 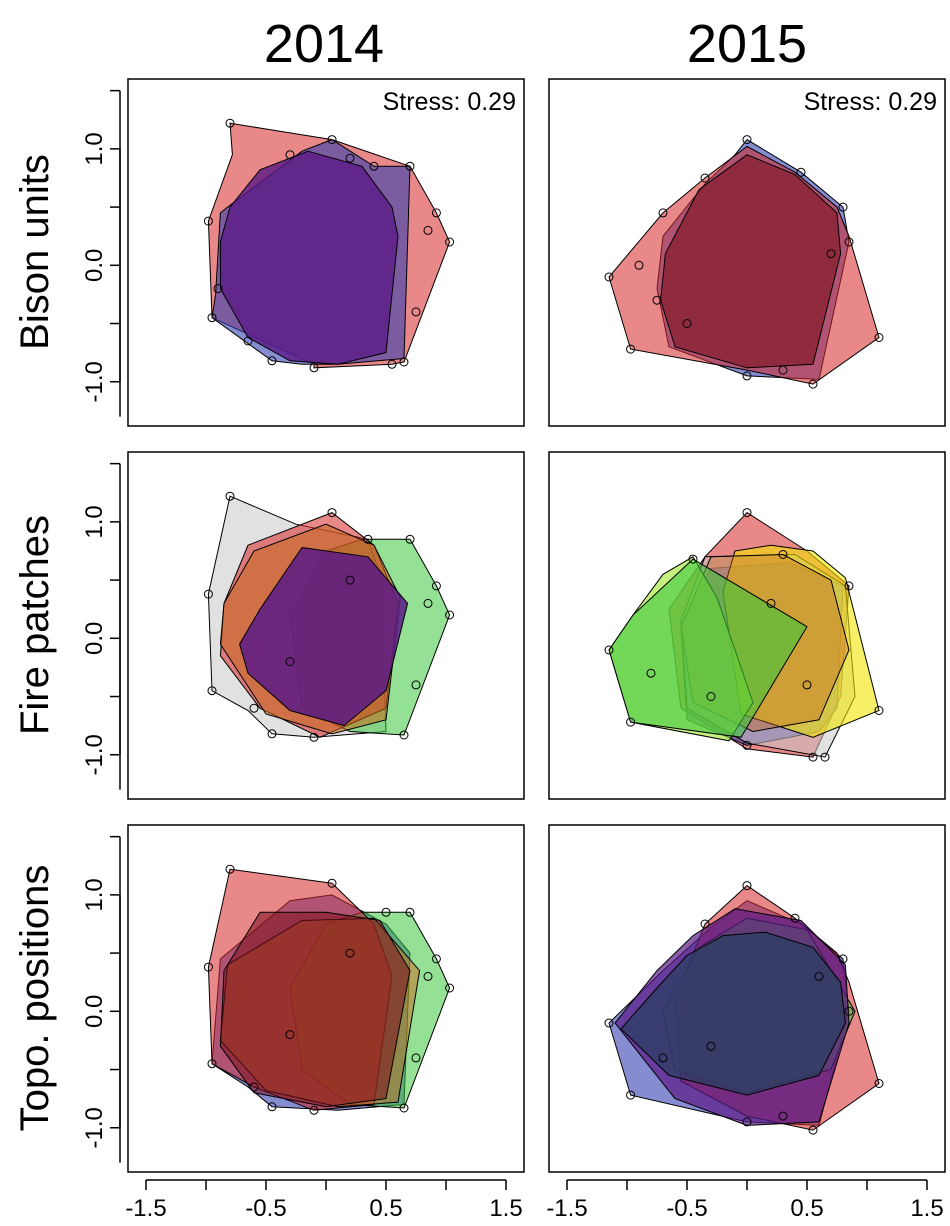 I want to click on row-label-fire-patches: Fire patches, so click(x=35, y=625).